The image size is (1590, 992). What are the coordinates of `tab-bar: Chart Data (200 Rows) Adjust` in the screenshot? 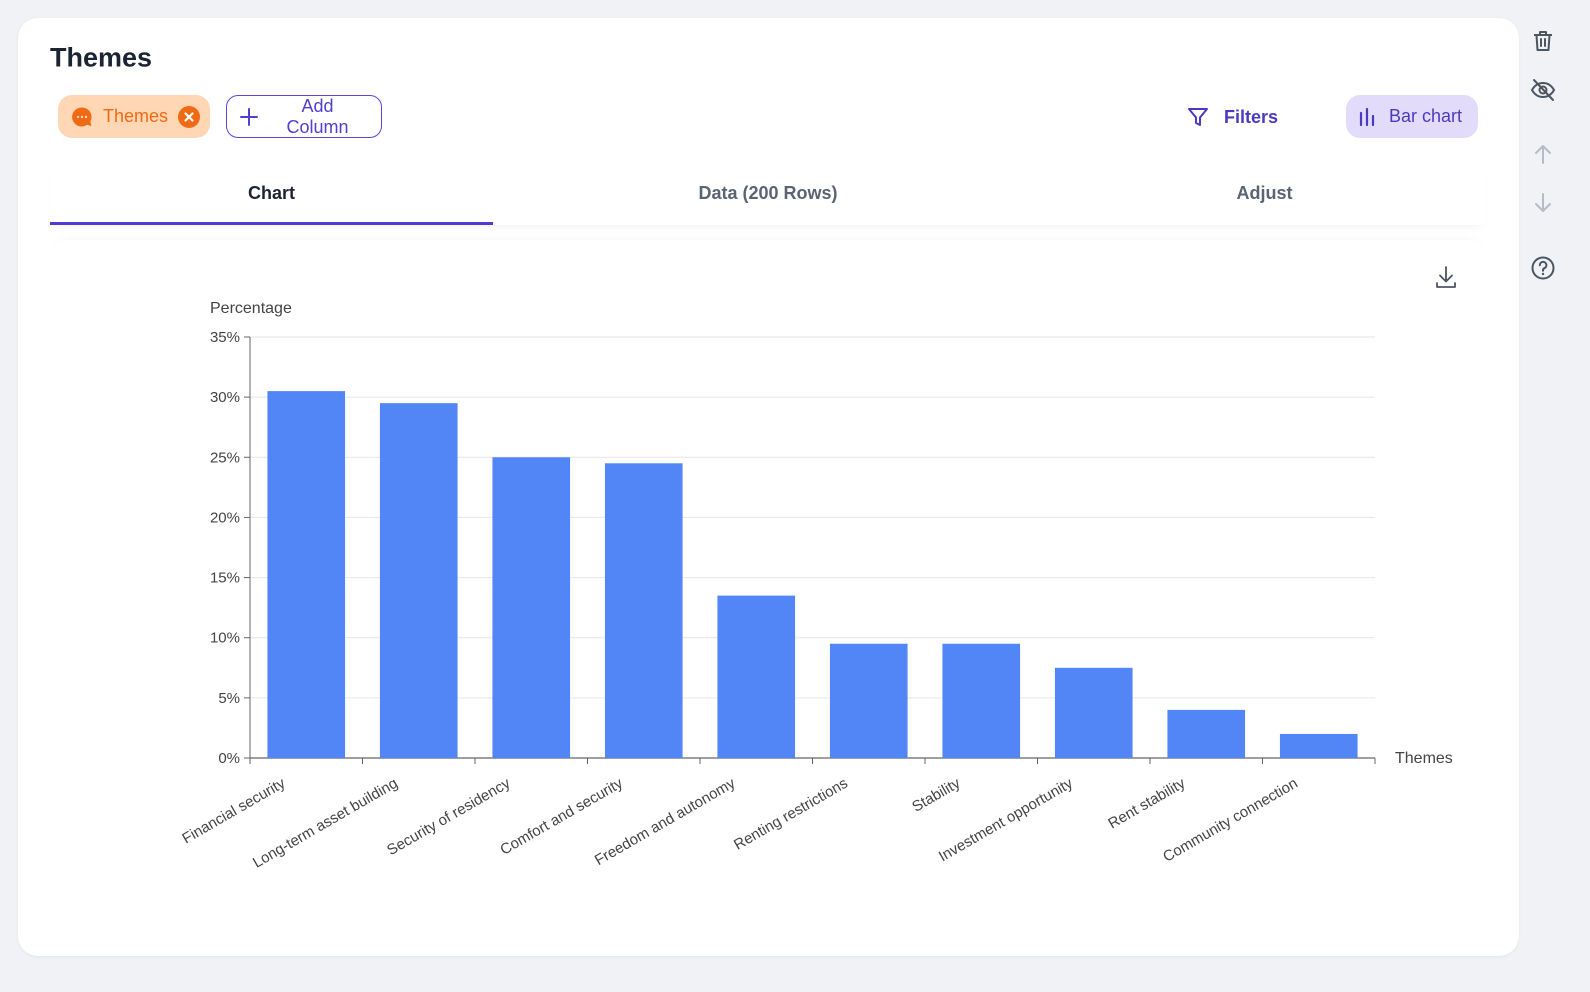 It's located at (768, 193).